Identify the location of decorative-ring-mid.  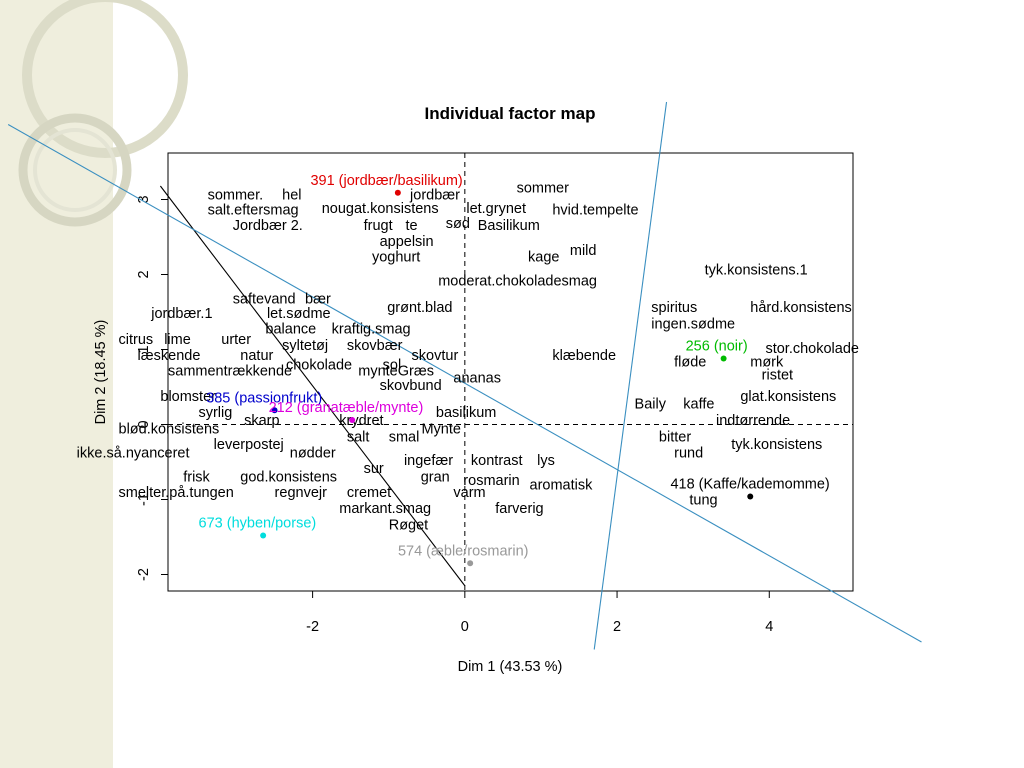
(75, 170).